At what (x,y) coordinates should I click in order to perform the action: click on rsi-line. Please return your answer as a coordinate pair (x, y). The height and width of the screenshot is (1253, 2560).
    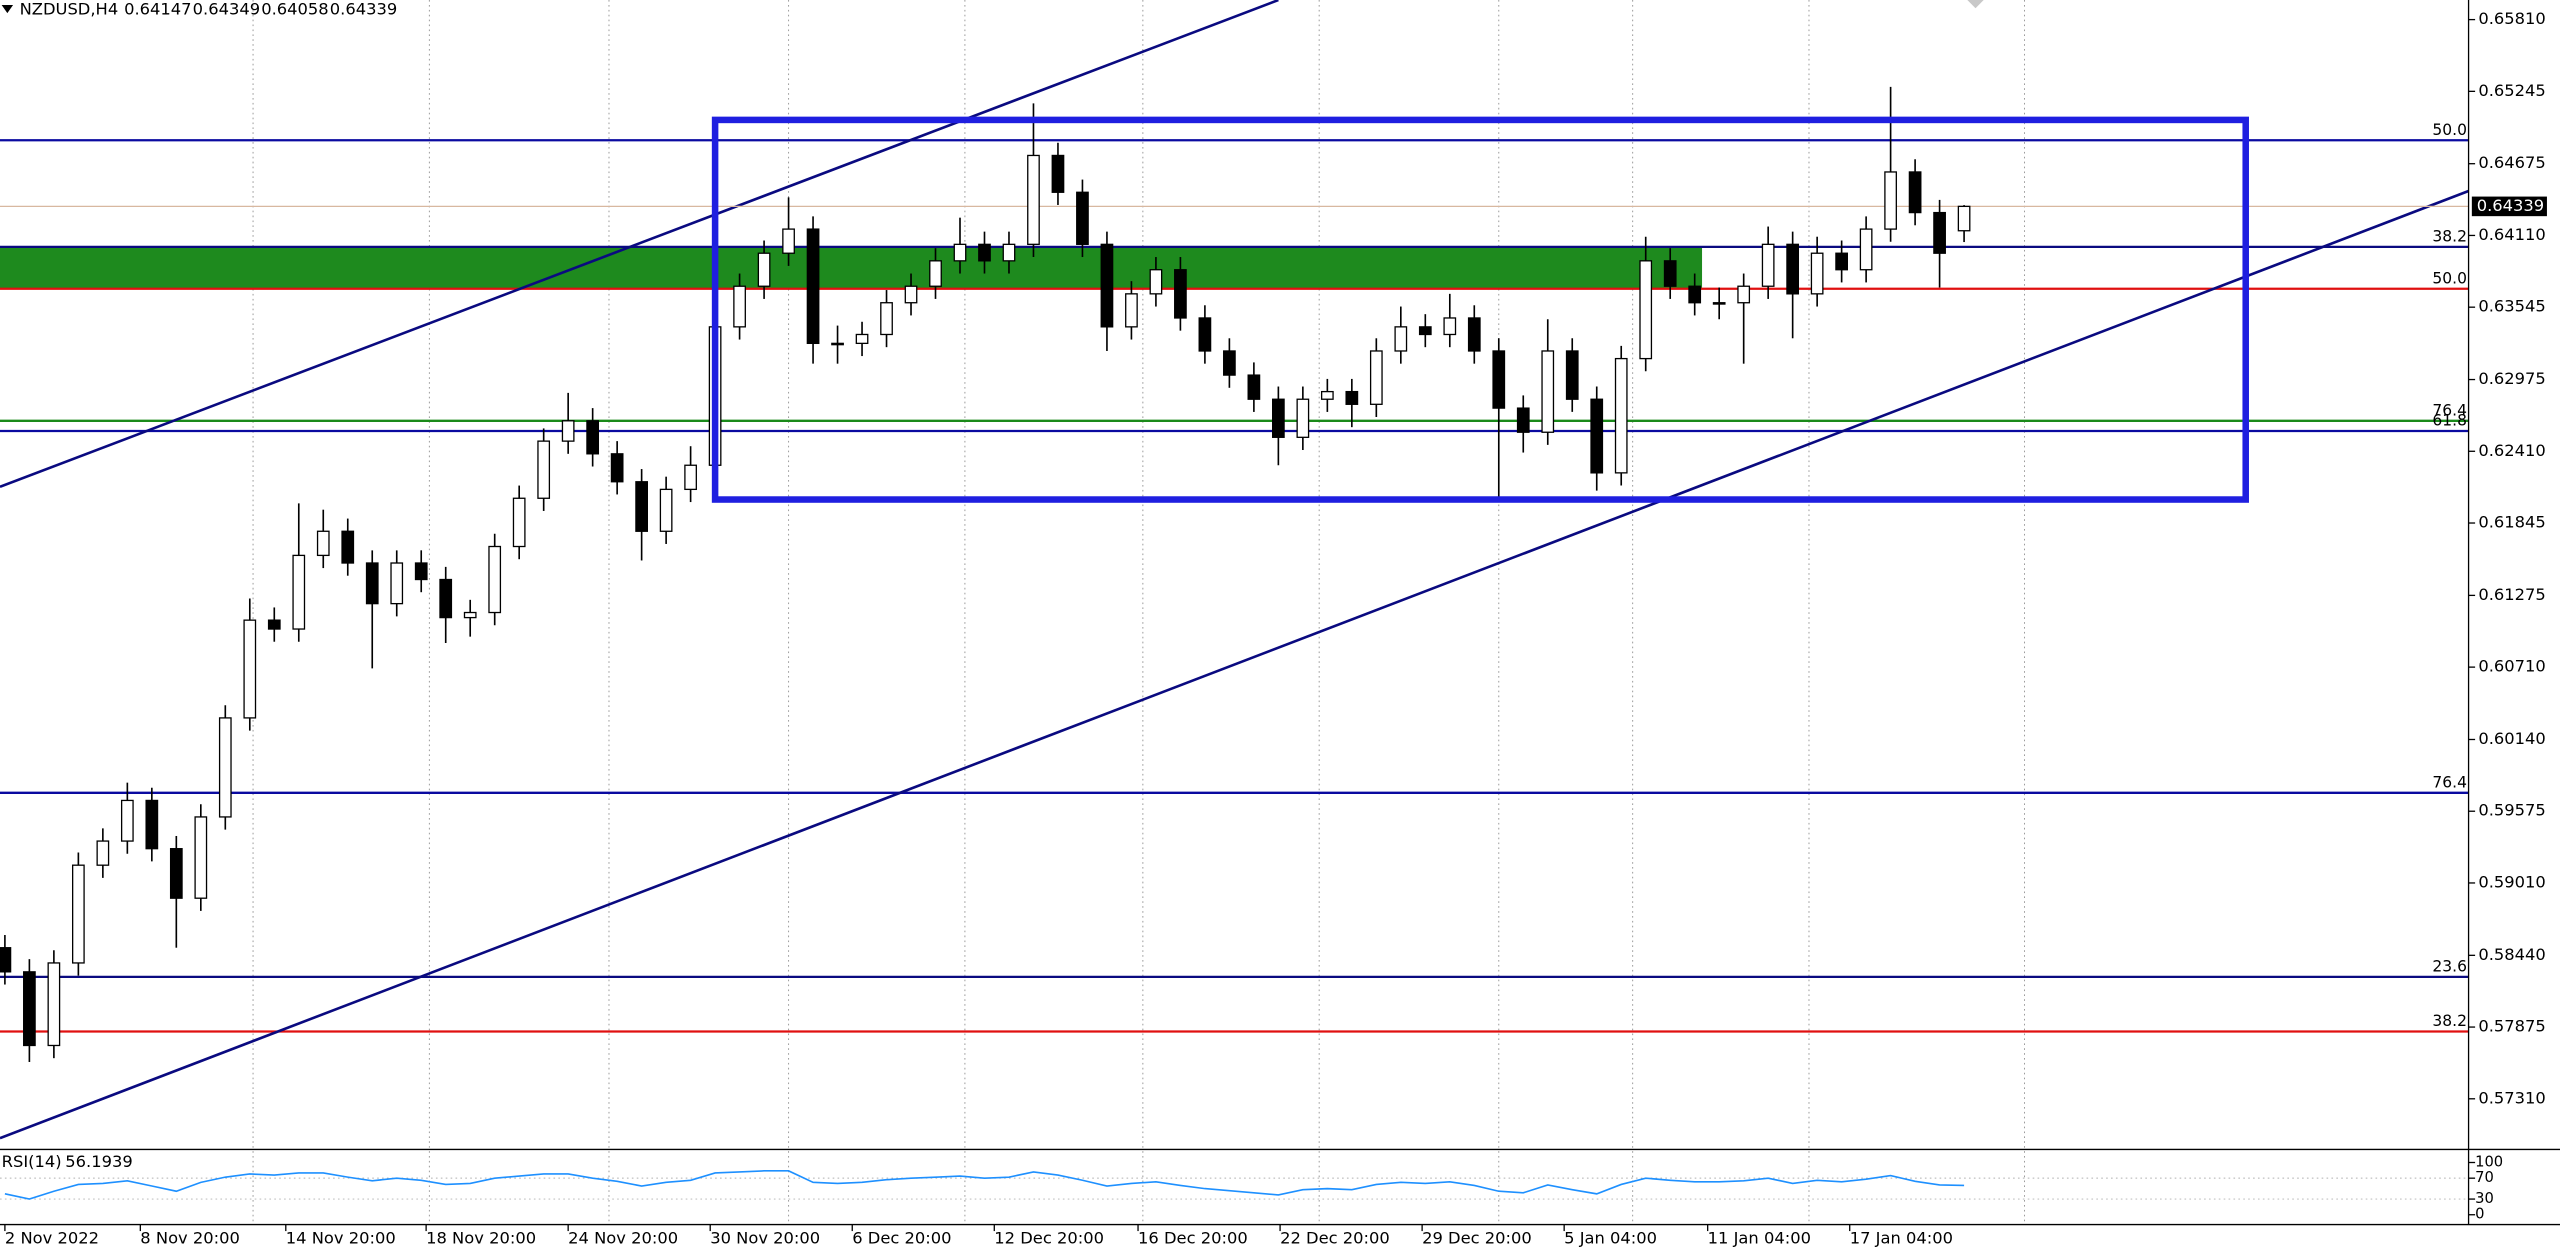
    Looking at the image, I should click on (984, 1185).